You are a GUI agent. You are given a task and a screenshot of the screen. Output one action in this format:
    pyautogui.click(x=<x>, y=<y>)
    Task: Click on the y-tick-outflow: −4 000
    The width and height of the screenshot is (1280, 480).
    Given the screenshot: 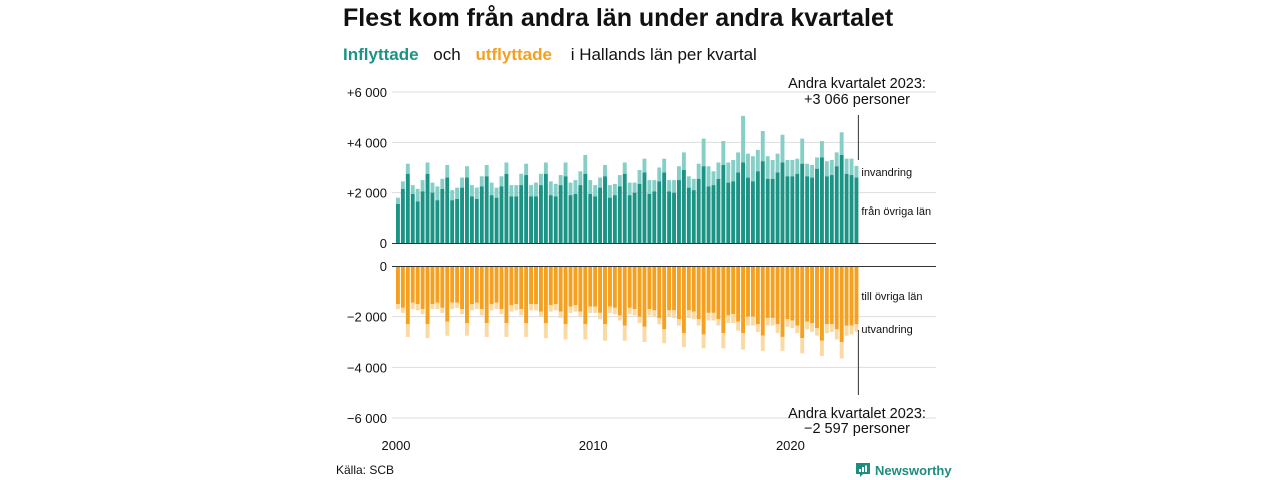 What is the action you would take?
    pyautogui.click(x=367, y=367)
    